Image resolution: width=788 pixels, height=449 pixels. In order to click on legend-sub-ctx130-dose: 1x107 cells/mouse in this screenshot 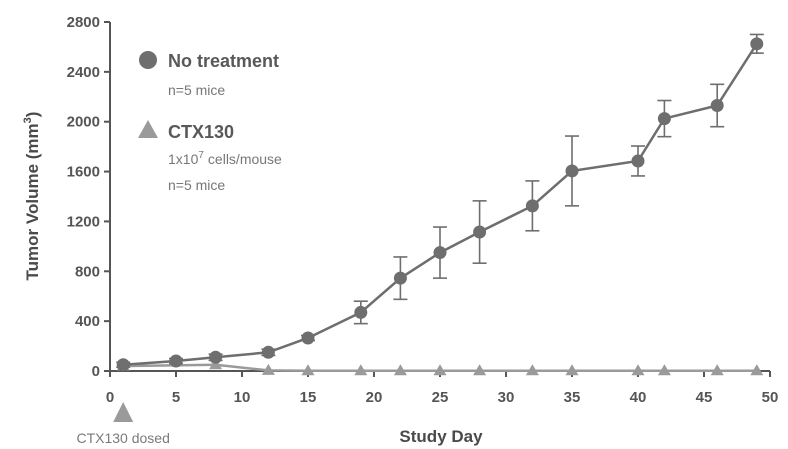, I will do `click(225, 158)`.